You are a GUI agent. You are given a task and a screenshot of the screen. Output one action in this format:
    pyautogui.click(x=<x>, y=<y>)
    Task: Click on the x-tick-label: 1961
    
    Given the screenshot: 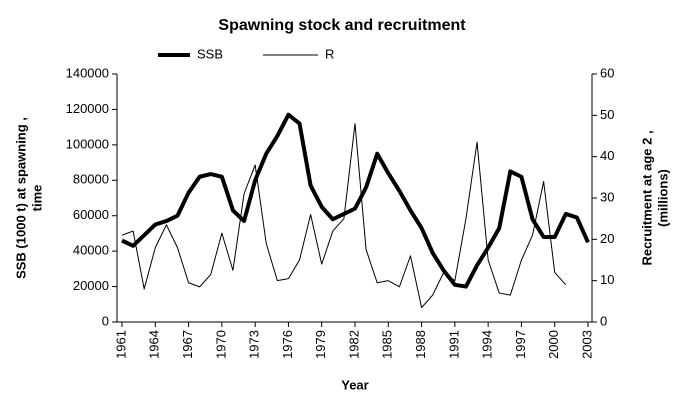 What is the action you would take?
    pyautogui.click(x=120, y=344)
    